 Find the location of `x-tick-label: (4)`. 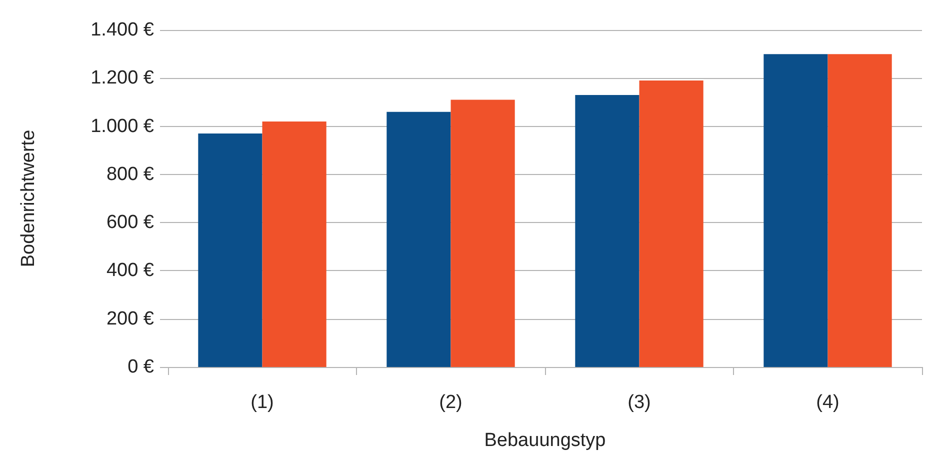

x-tick-label: (4) is located at coordinates (828, 402).